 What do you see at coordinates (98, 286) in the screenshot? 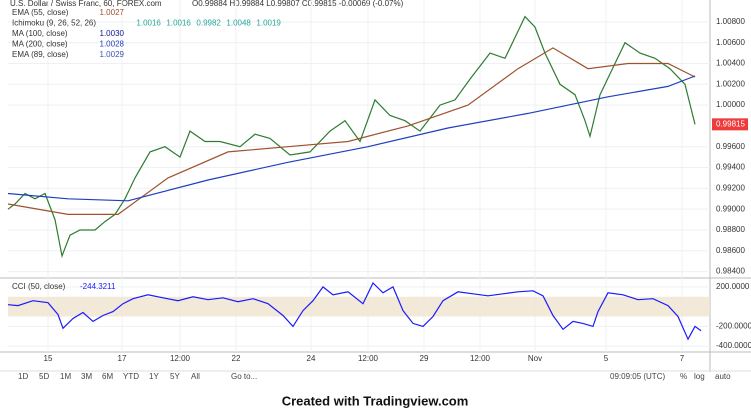
I see `legend-reading: -244.3211` at bounding box center [98, 286].